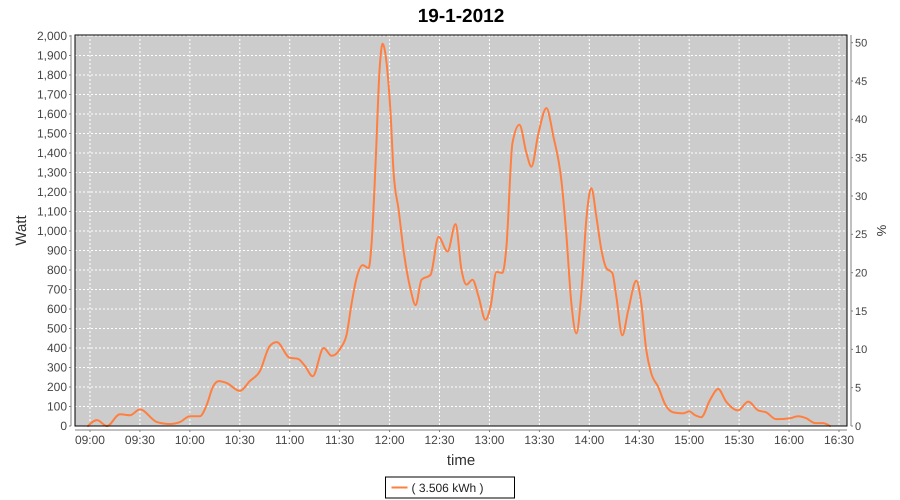  What do you see at coordinates (52, 55) in the screenshot?
I see `y-tick-label: 1,900` at bounding box center [52, 55].